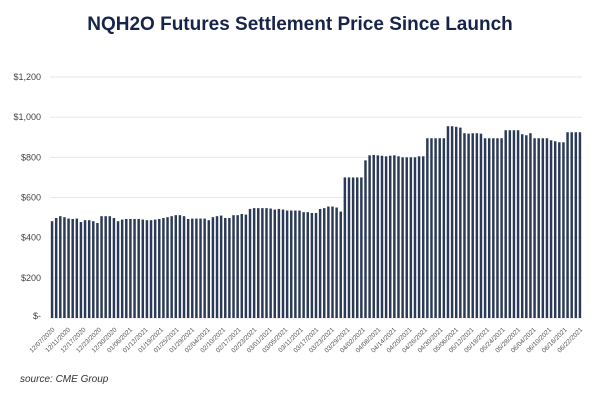 This screenshot has width=600, height=400. I want to click on y-tick-label: $600, so click(31, 198).